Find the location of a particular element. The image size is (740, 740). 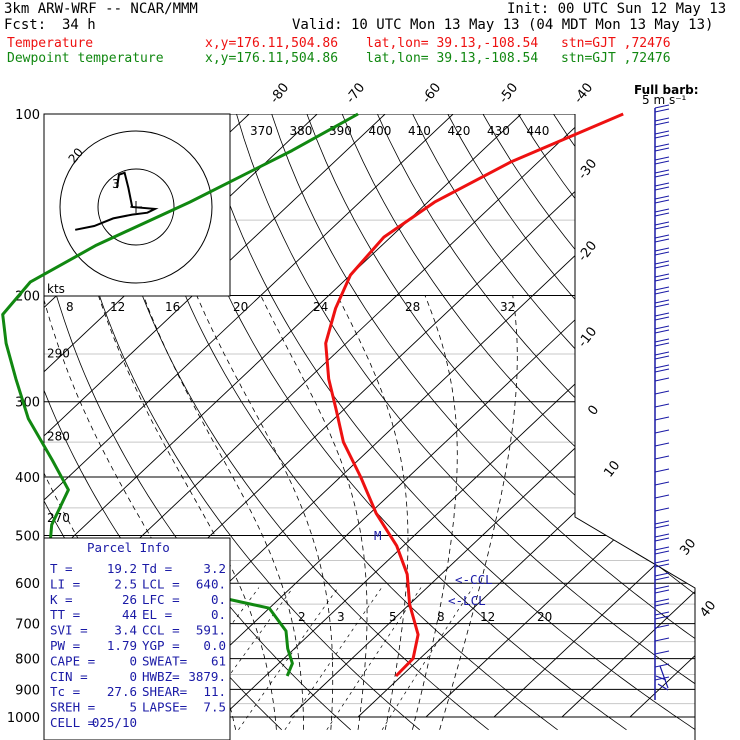

pressure-tick-label: 400 is located at coordinates (27, 478).